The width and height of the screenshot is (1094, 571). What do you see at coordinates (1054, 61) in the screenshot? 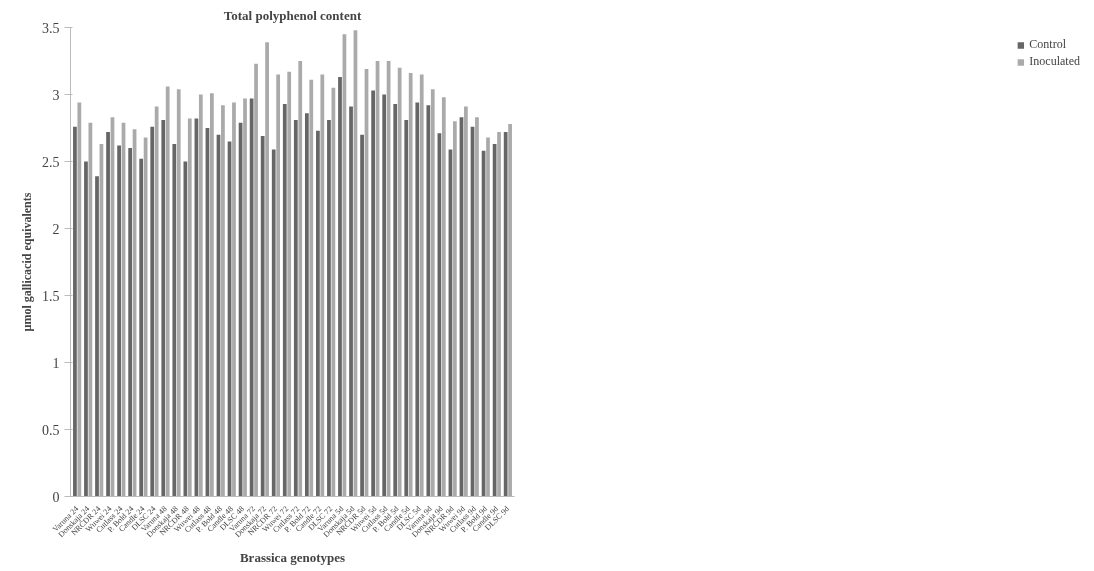
I see `legend-label: Inoculated` at bounding box center [1054, 61].